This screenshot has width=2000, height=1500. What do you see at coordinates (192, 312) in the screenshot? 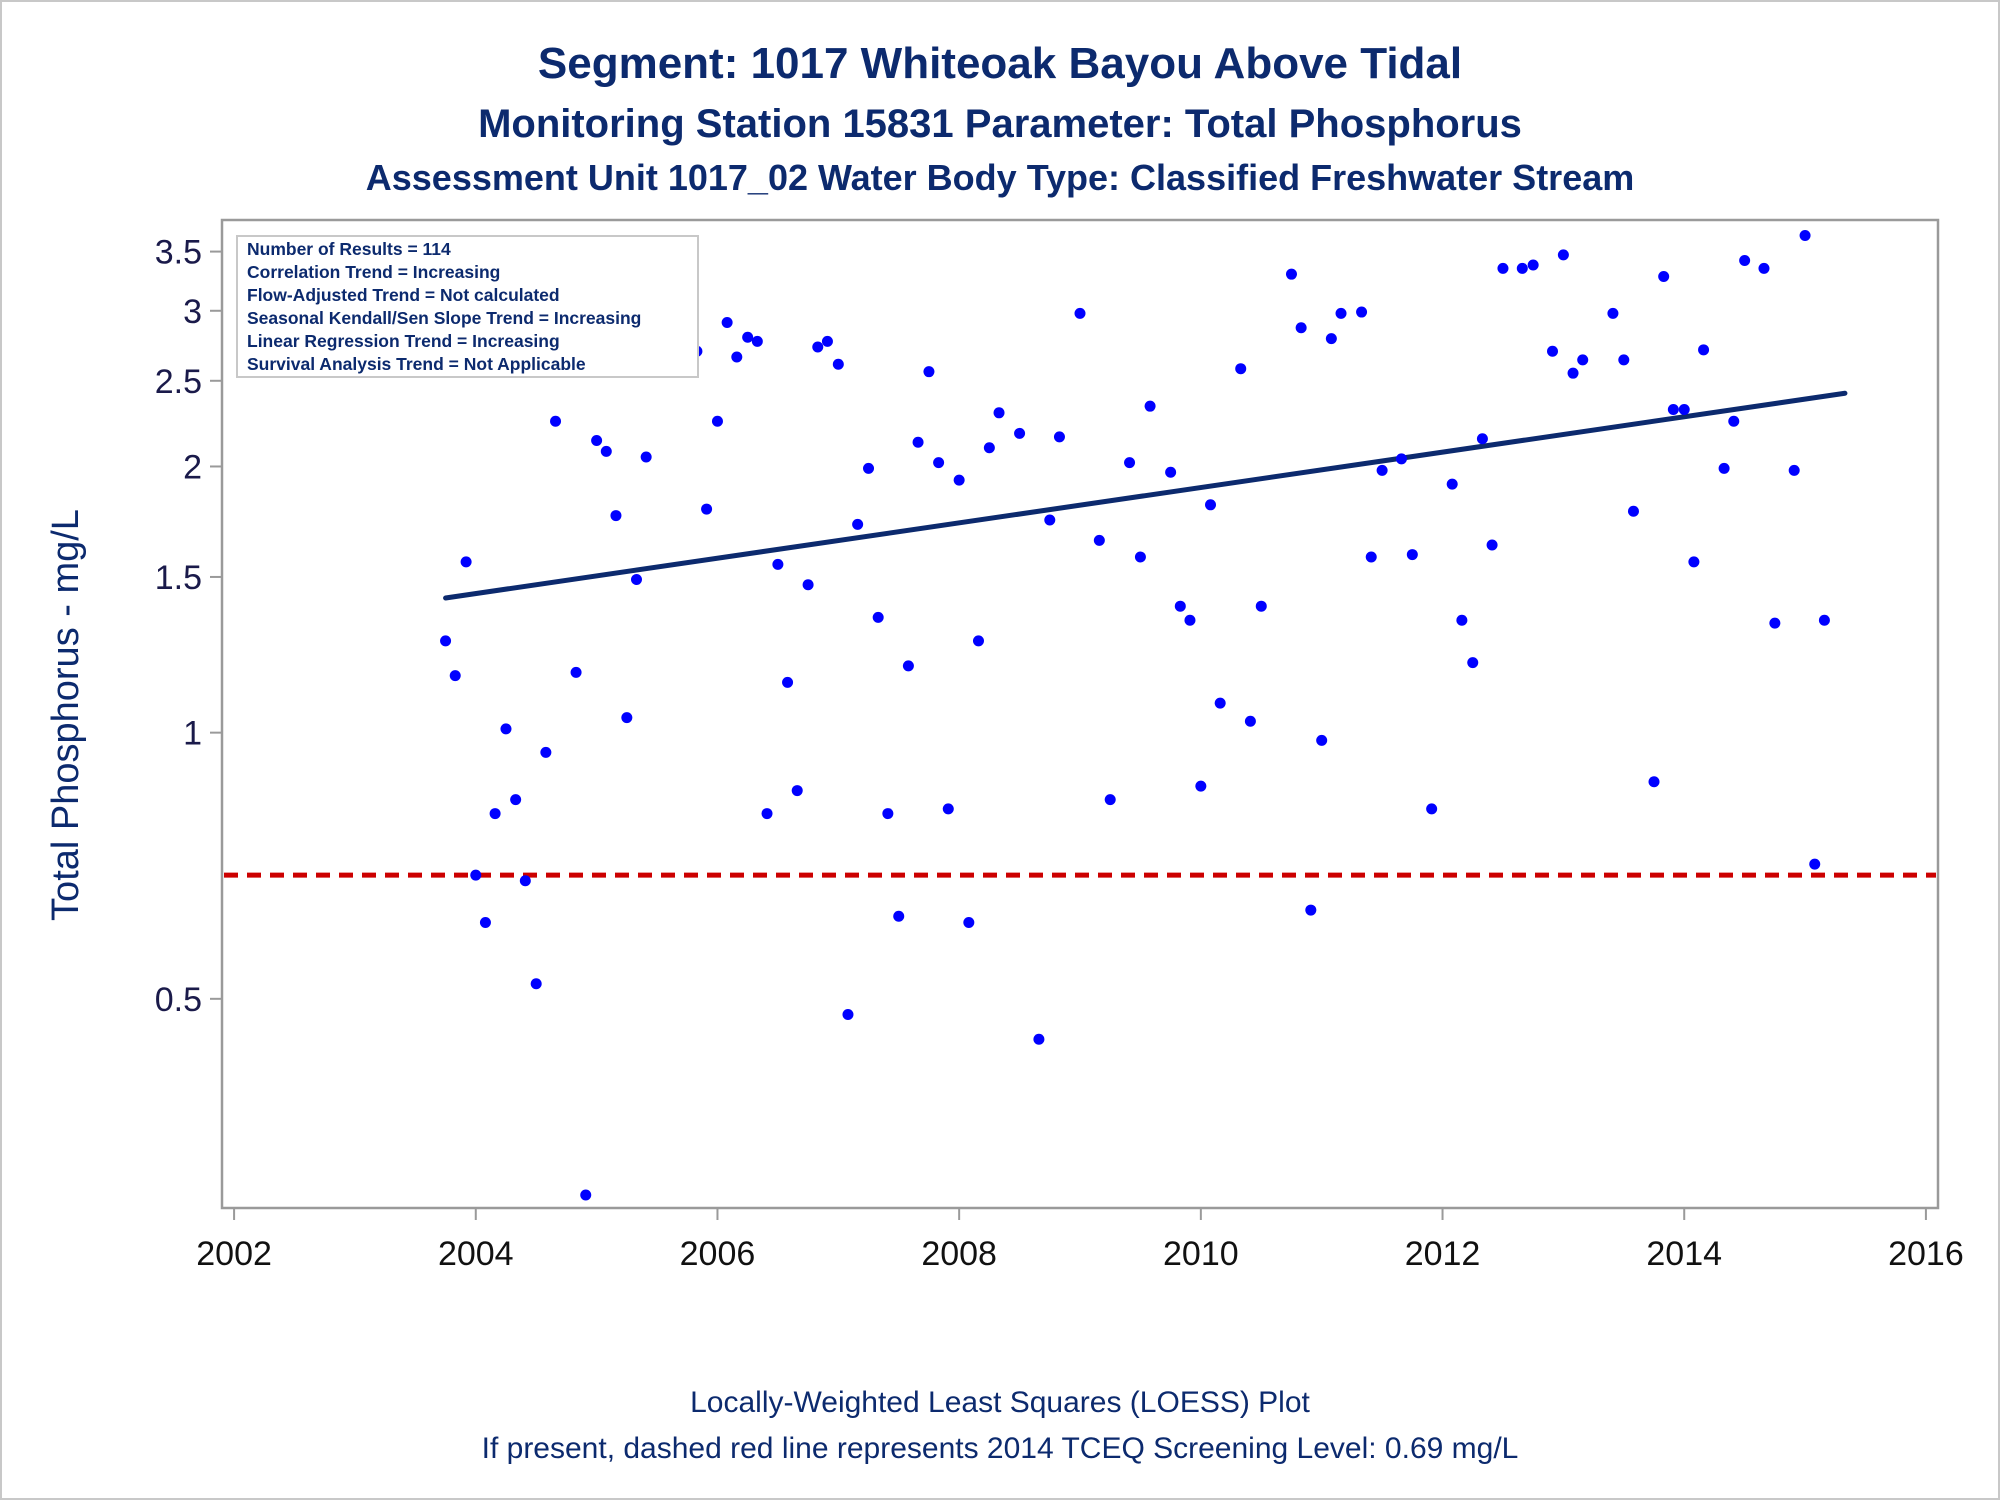
I see `y-tick-label: 3` at bounding box center [192, 312].